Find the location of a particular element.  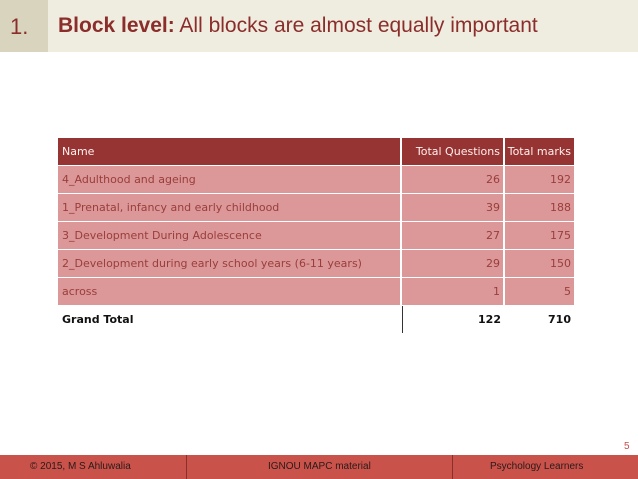

cell-name: across is located at coordinates (229, 291).